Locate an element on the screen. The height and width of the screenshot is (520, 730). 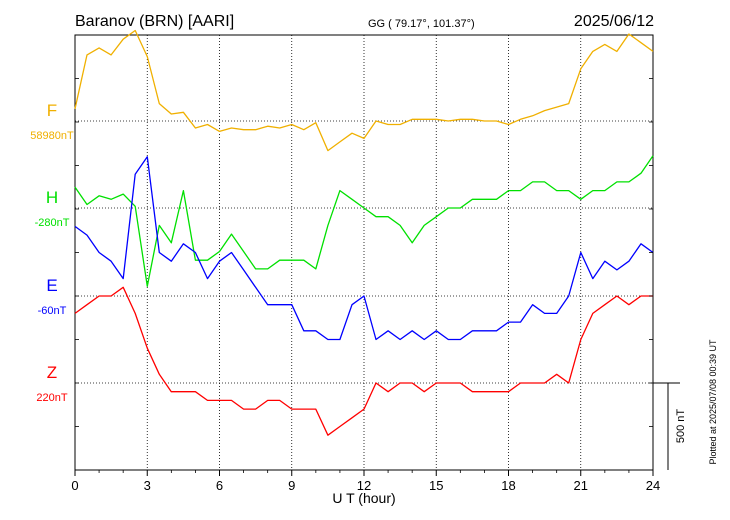
series-name-e: E is located at coordinates (51, 285).